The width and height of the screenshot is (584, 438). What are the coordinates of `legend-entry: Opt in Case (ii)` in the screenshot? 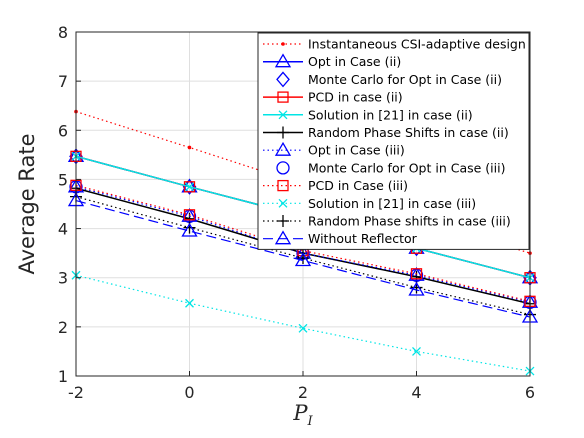 It's located at (332, 61).